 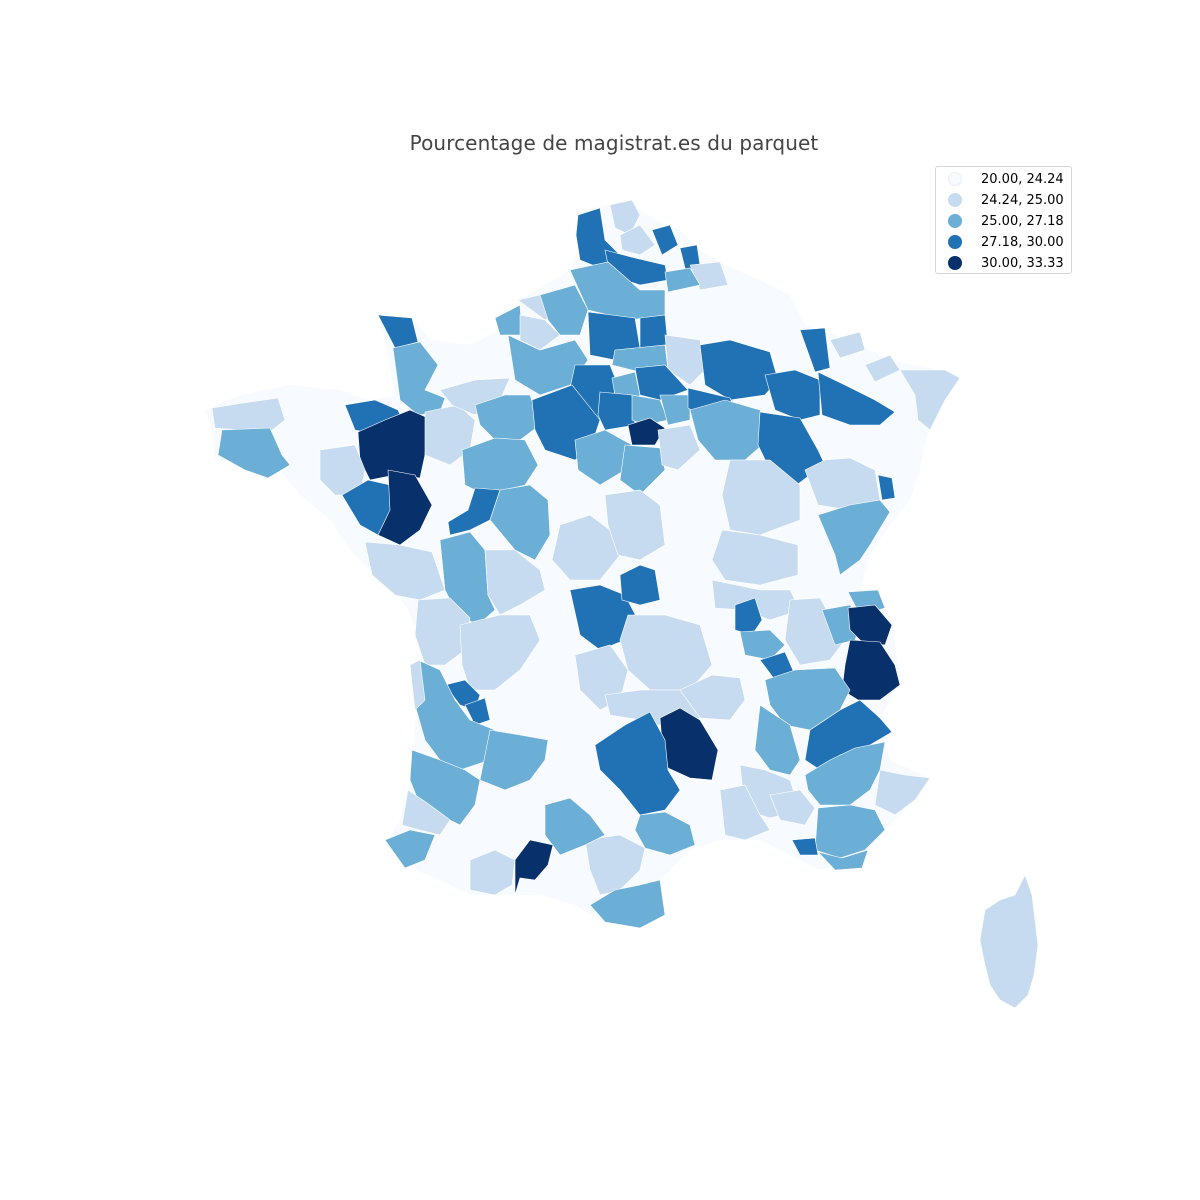 What do you see at coordinates (1022, 242) in the screenshot?
I see `legend-label: 27.18, 30.00` at bounding box center [1022, 242].